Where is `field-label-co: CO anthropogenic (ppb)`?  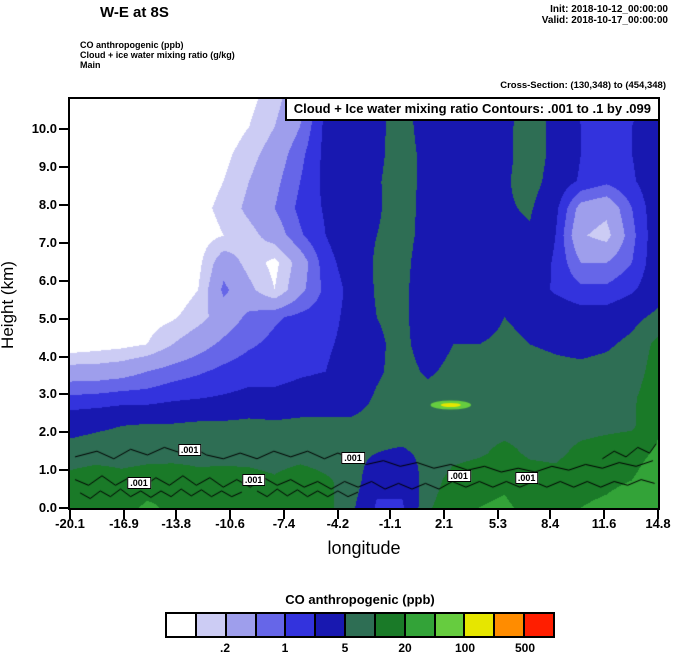
field-label-co: CO anthropogenic (ppb) is located at coordinates (132, 45).